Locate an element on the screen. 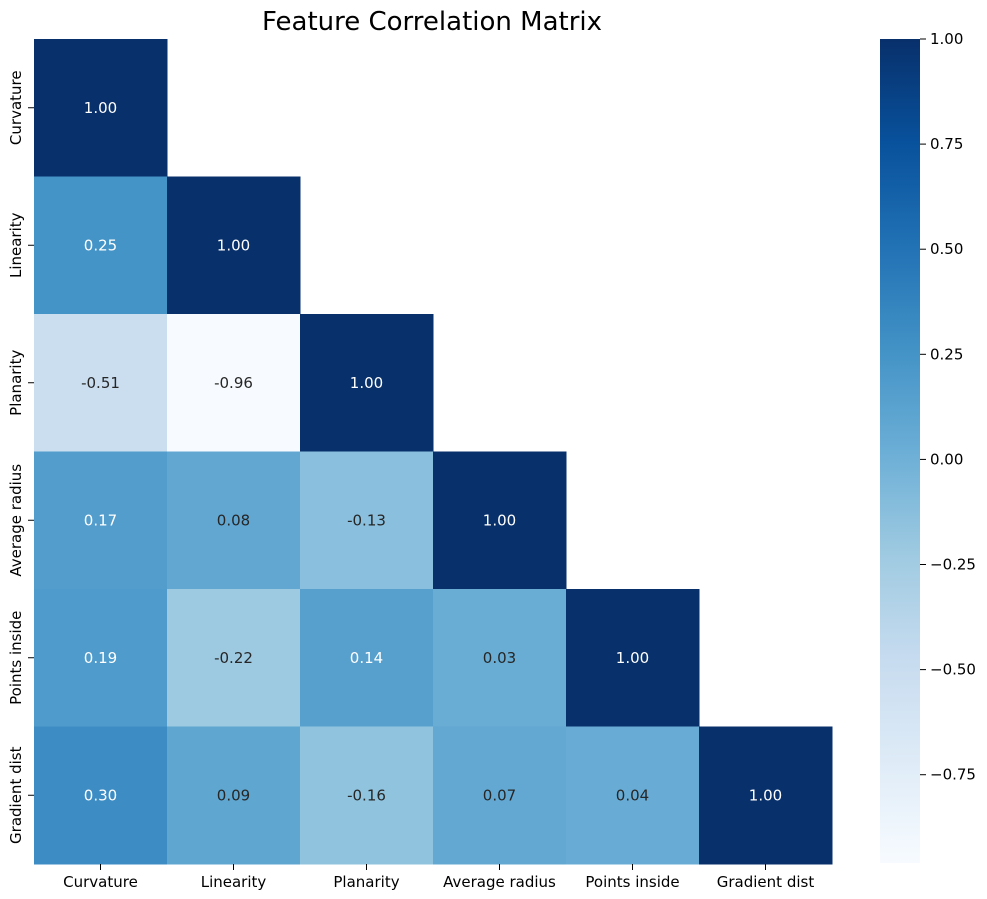  cell-value-label: 0.25 is located at coordinates (100, 245).